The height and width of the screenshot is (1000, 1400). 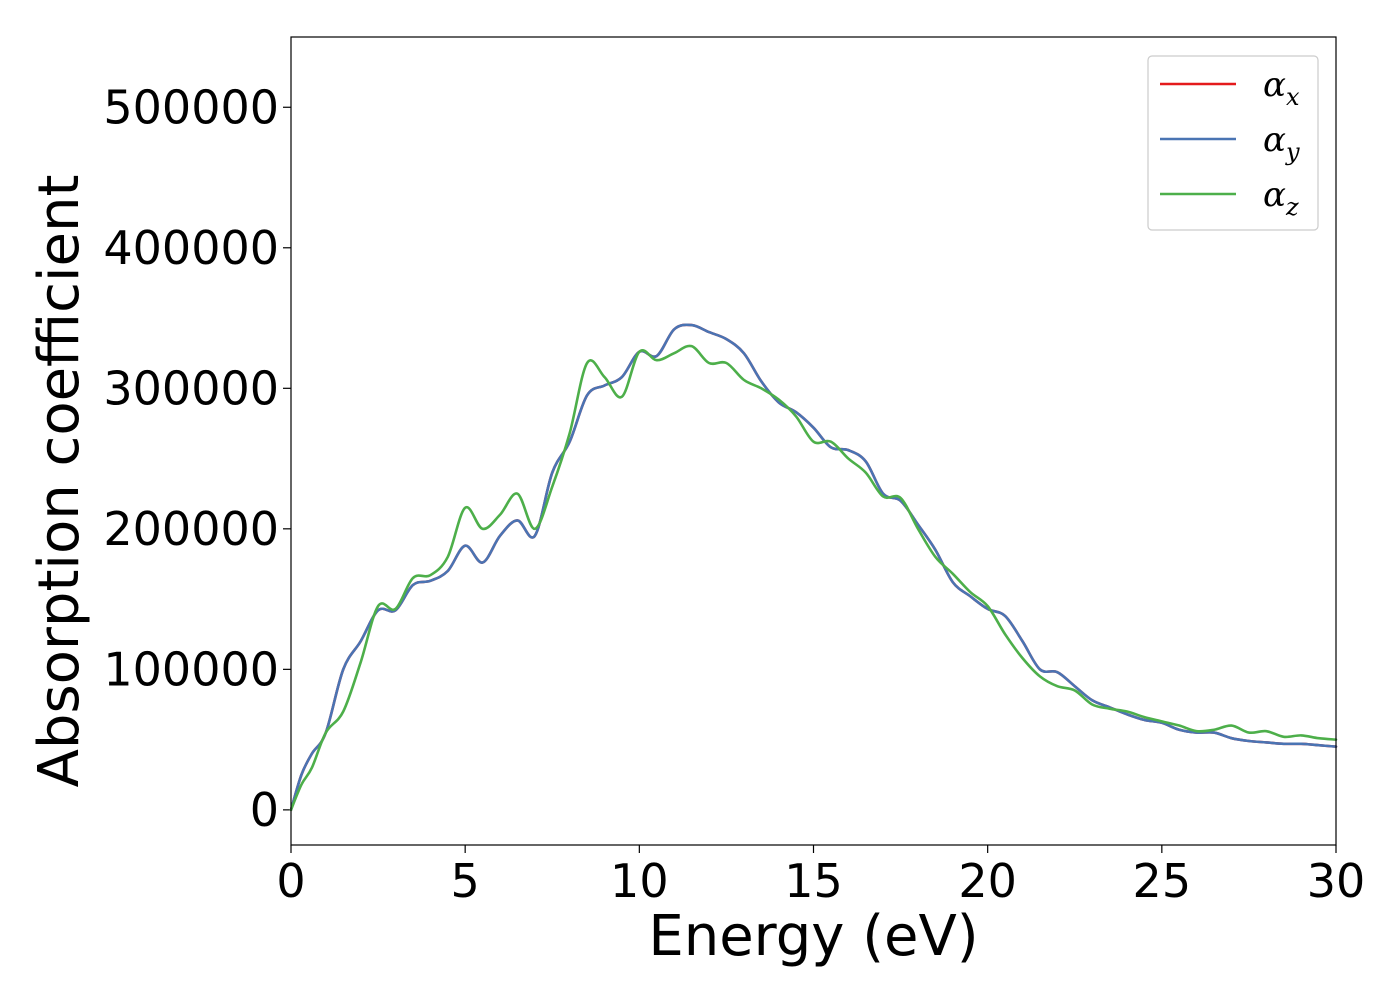 I want to click on y-tick-label: 500000, so click(x=191, y=107).